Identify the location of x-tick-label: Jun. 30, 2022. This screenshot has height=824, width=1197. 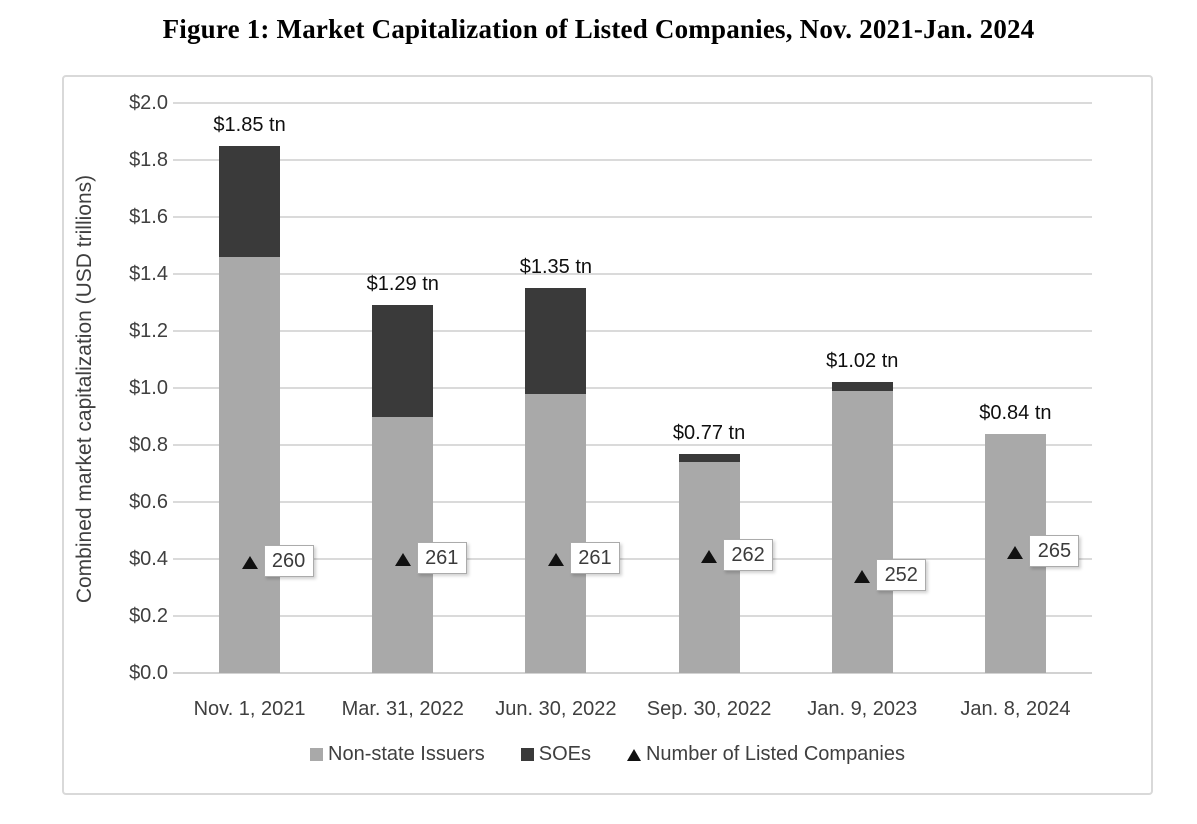
(556, 709).